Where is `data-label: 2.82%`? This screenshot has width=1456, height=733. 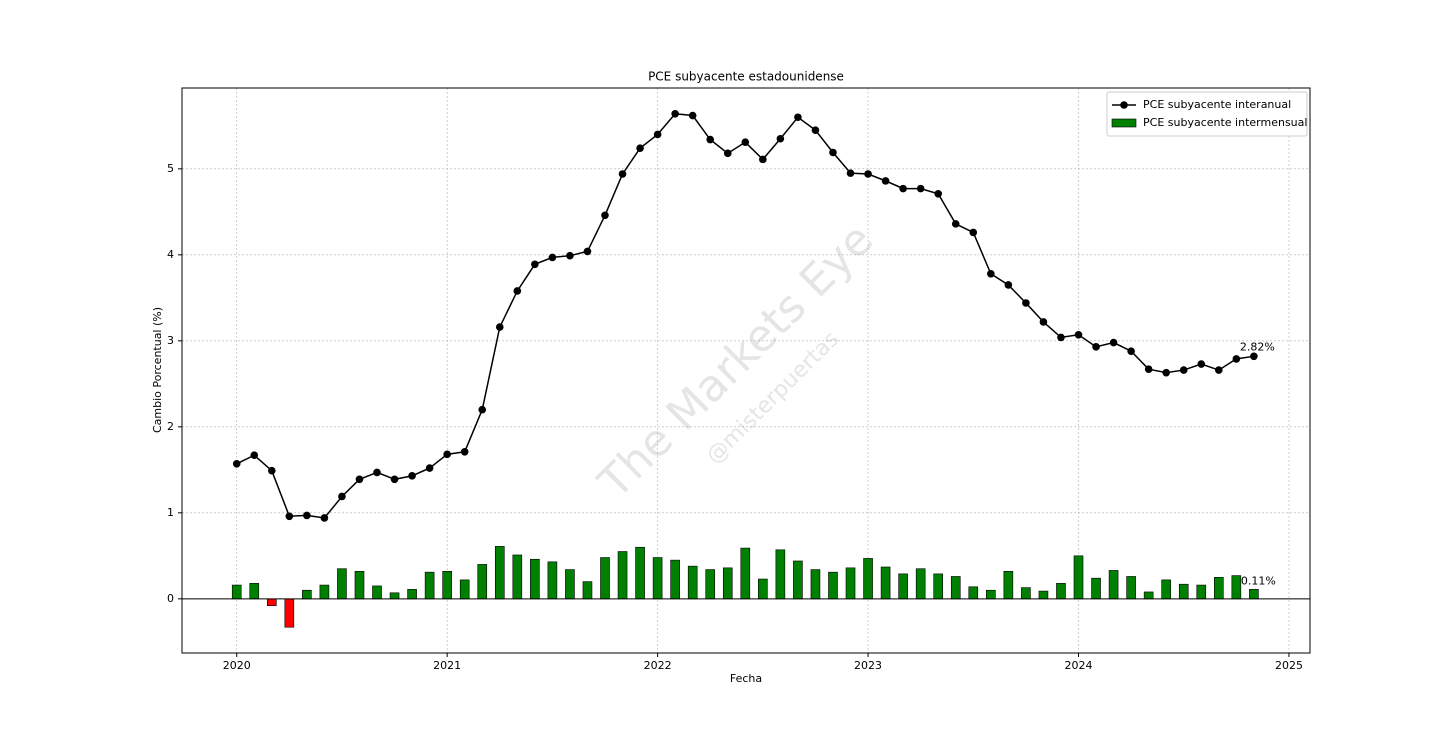
data-label: 2.82% is located at coordinates (1257, 346).